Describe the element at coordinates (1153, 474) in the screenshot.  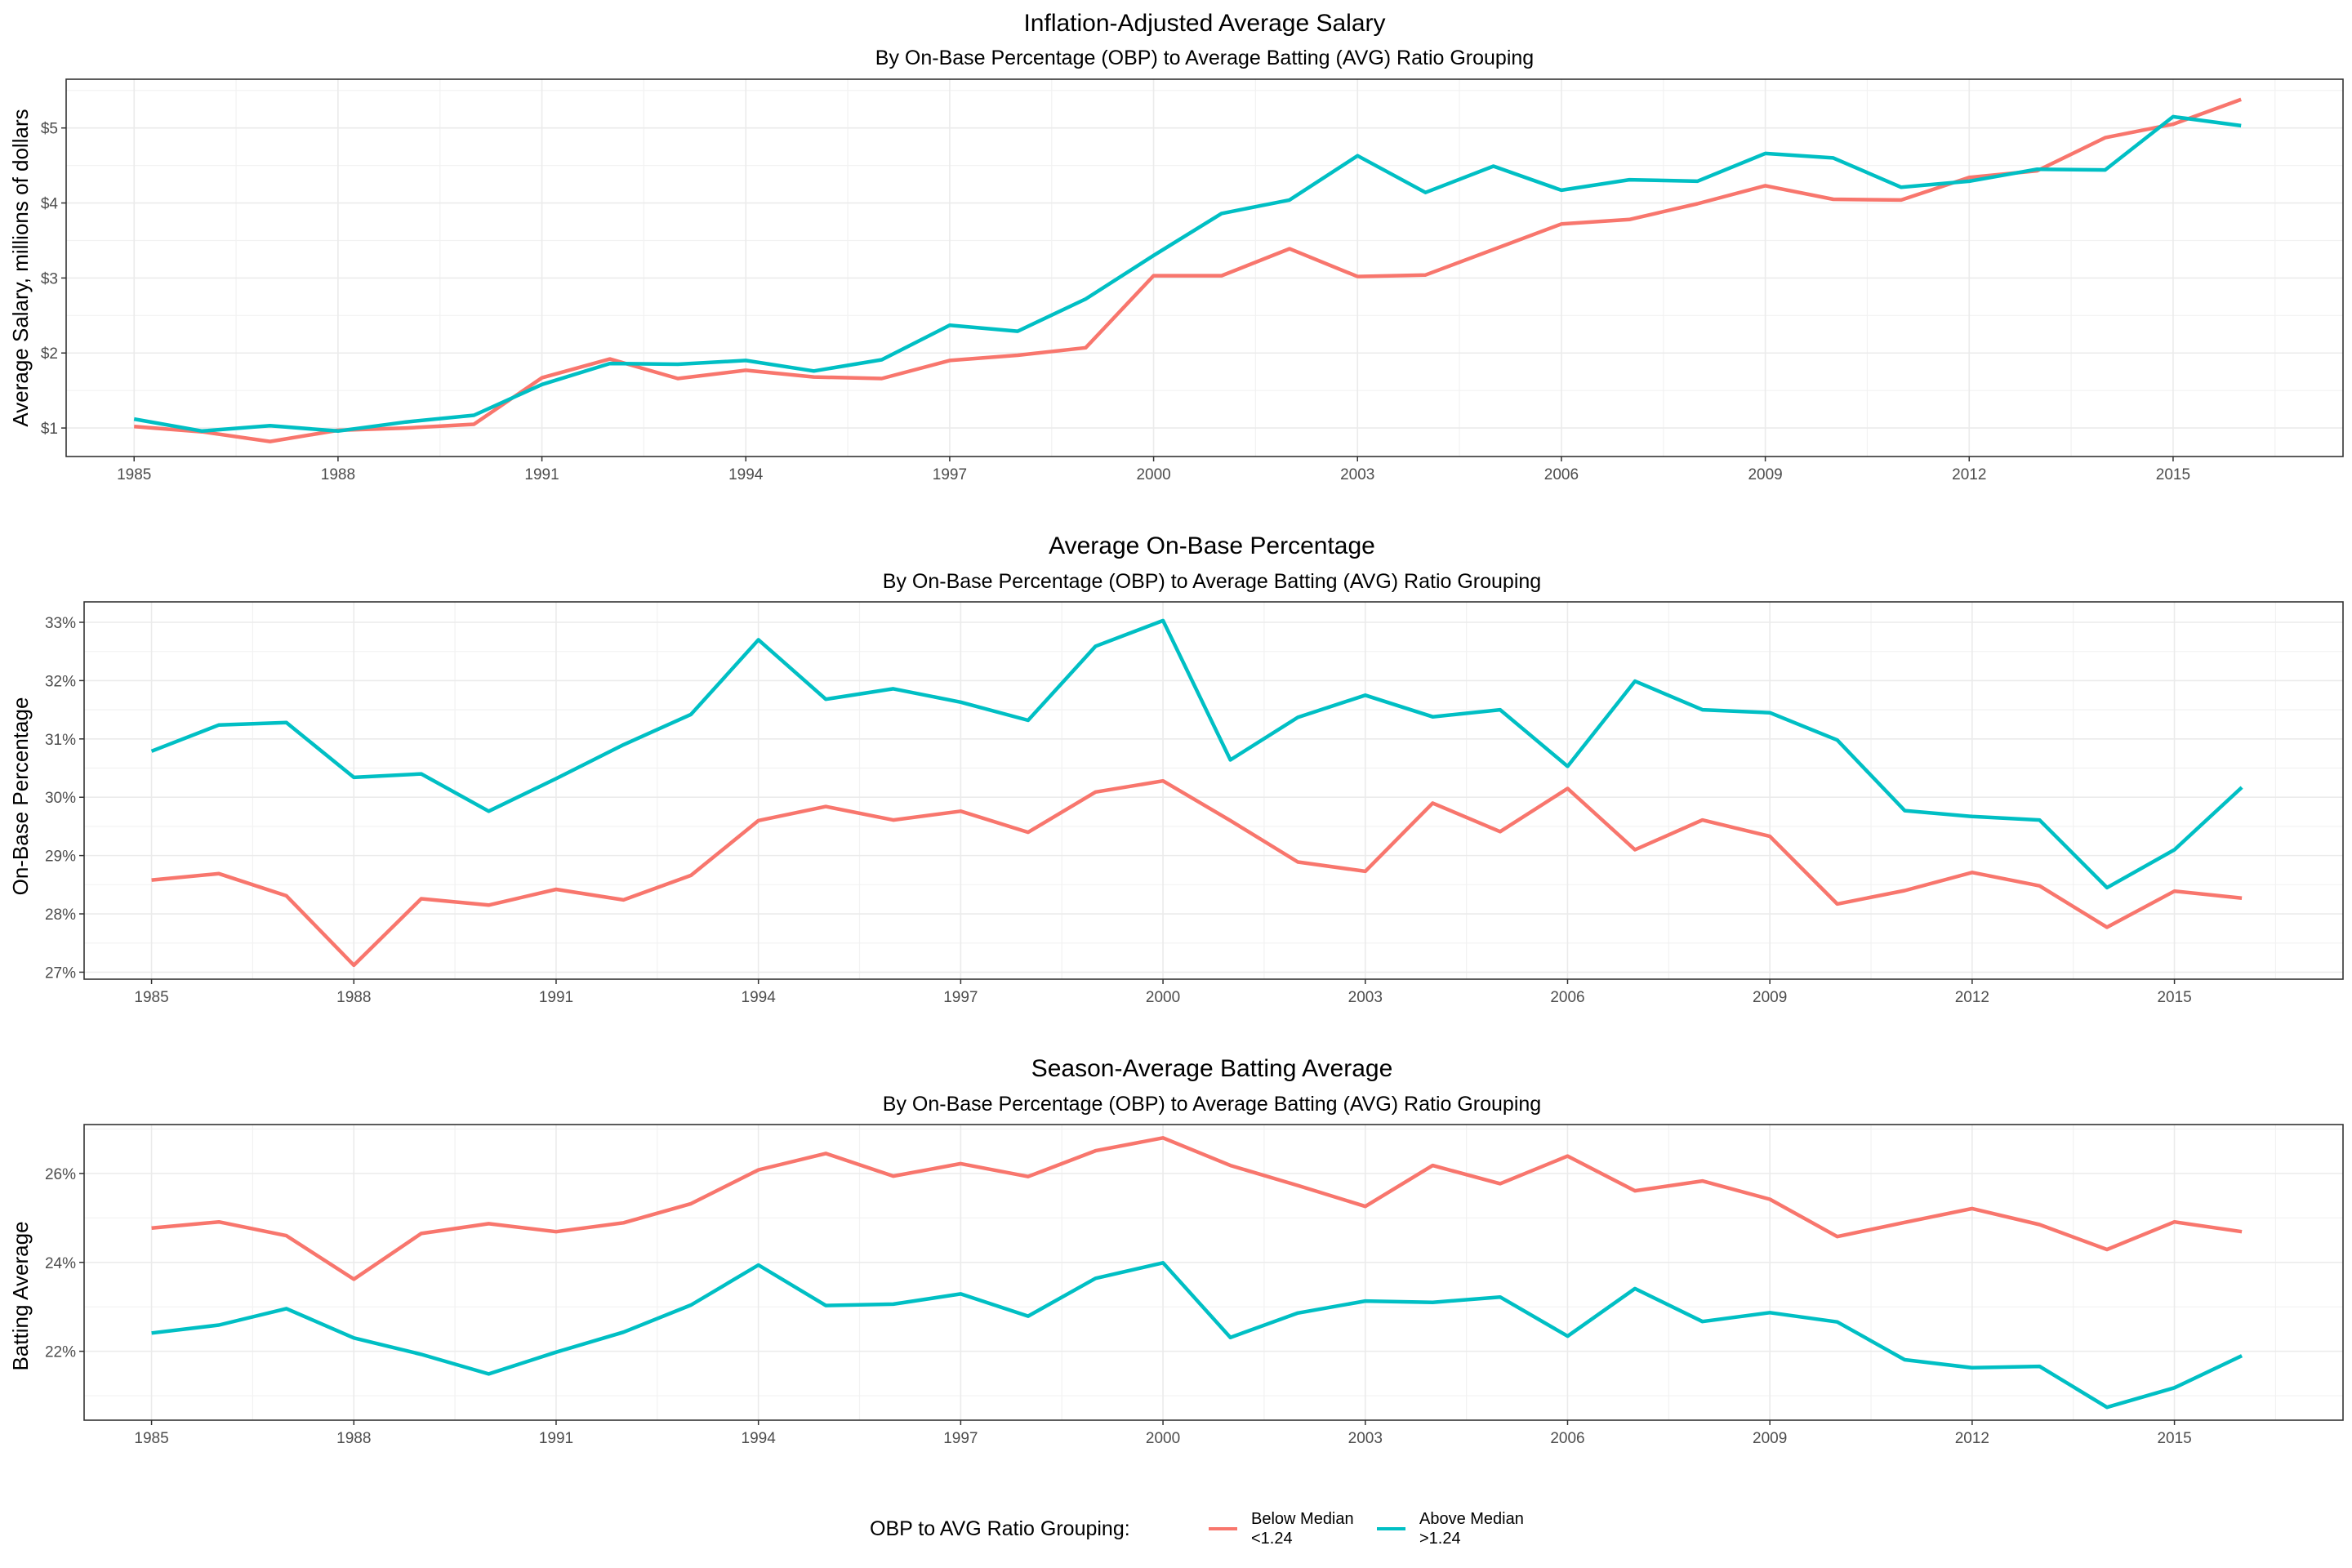
I see `salary-x-tick-label: 2000` at that location.